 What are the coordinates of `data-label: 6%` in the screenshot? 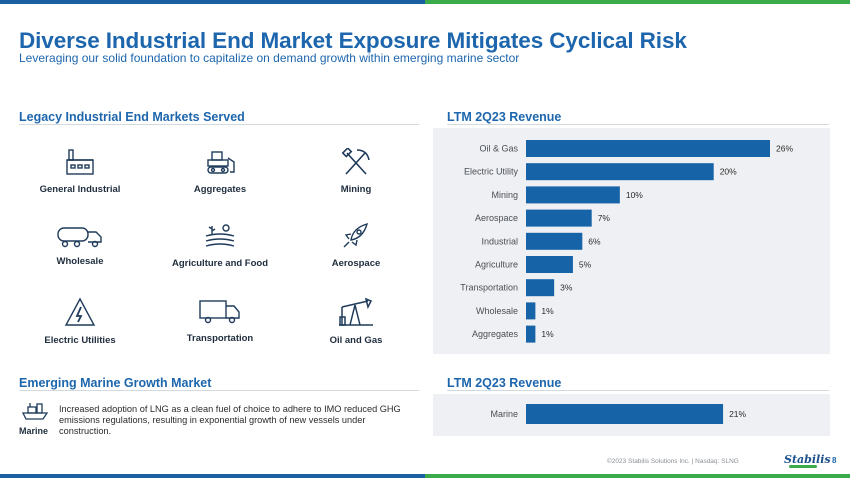 It's located at (594, 241).